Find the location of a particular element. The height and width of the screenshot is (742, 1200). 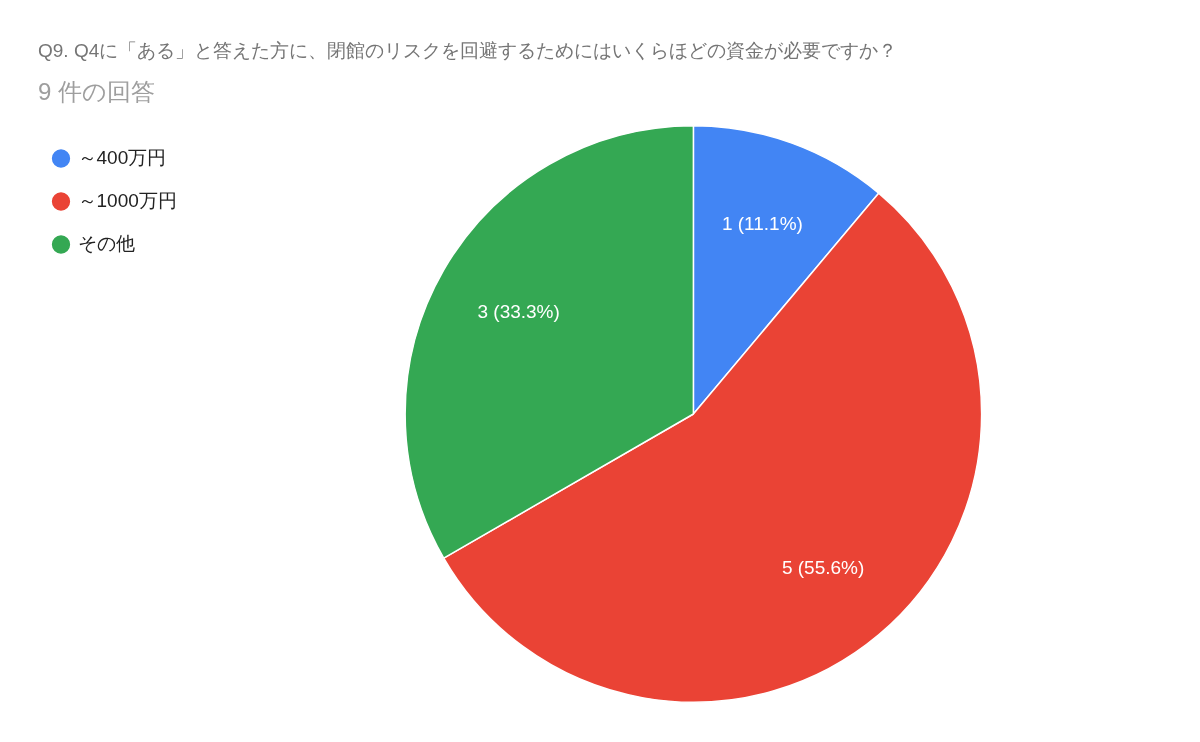

legend-label: ～400万円 is located at coordinates (122, 157).